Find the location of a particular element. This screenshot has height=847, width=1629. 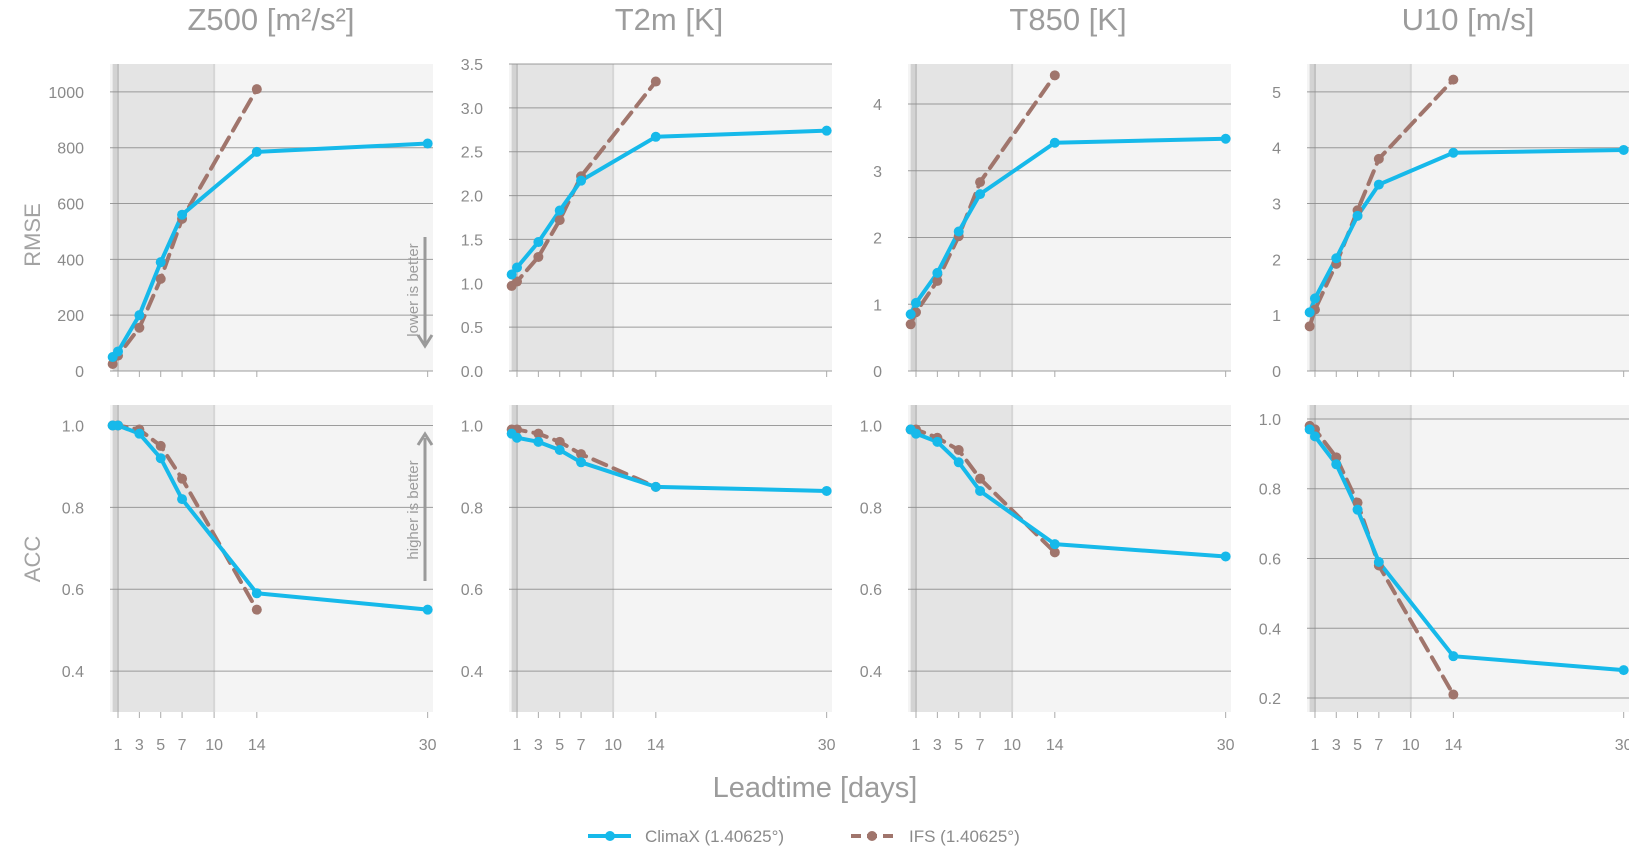

legend-ifs-marker is located at coordinates (872, 836).